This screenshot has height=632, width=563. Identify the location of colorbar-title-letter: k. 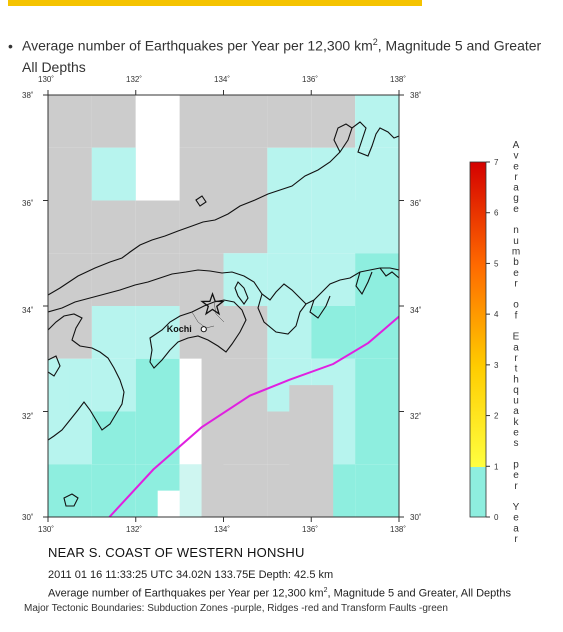
(517, 422).